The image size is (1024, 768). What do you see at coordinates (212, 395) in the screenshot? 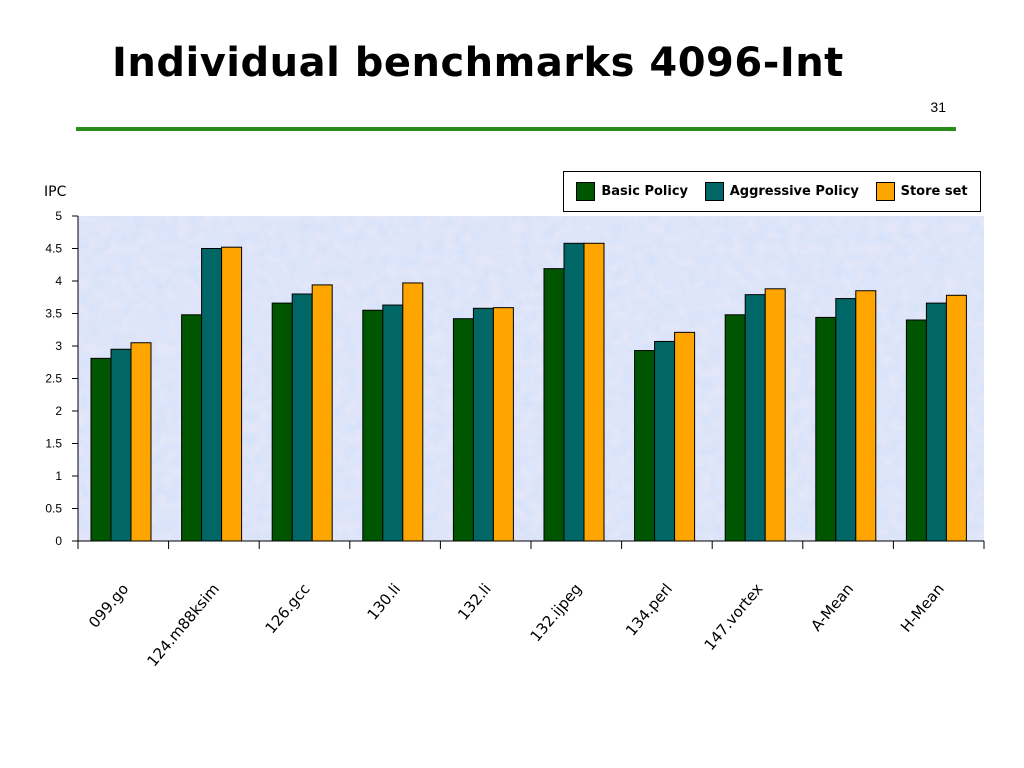
I see `bar-aggressive-policy-124-m88ksim` at bounding box center [212, 395].